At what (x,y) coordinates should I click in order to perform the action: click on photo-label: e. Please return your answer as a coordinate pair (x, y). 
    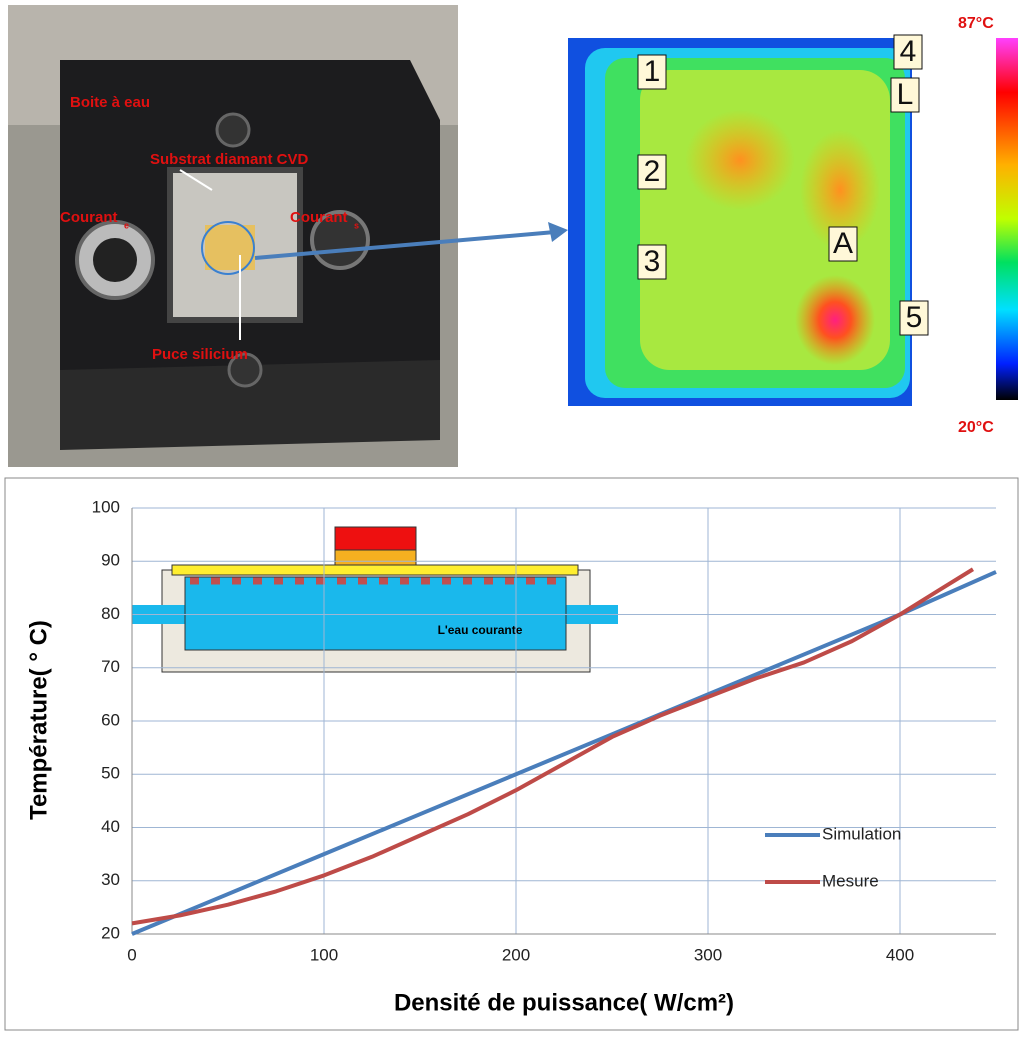
    Looking at the image, I should click on (126, 225).